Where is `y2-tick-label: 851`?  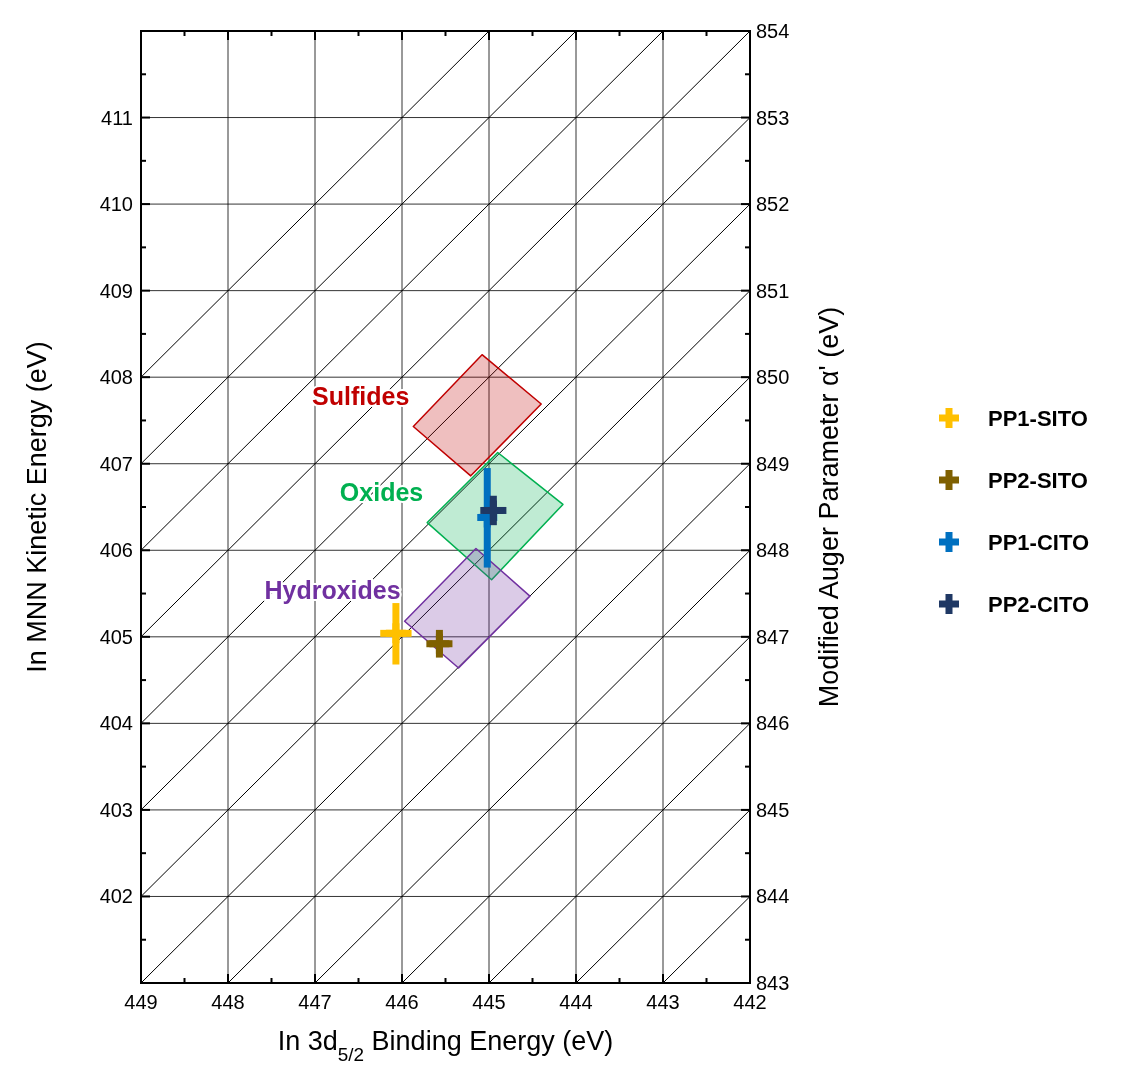 y2-tick-label: 851 is located at coordinates (773, 290).